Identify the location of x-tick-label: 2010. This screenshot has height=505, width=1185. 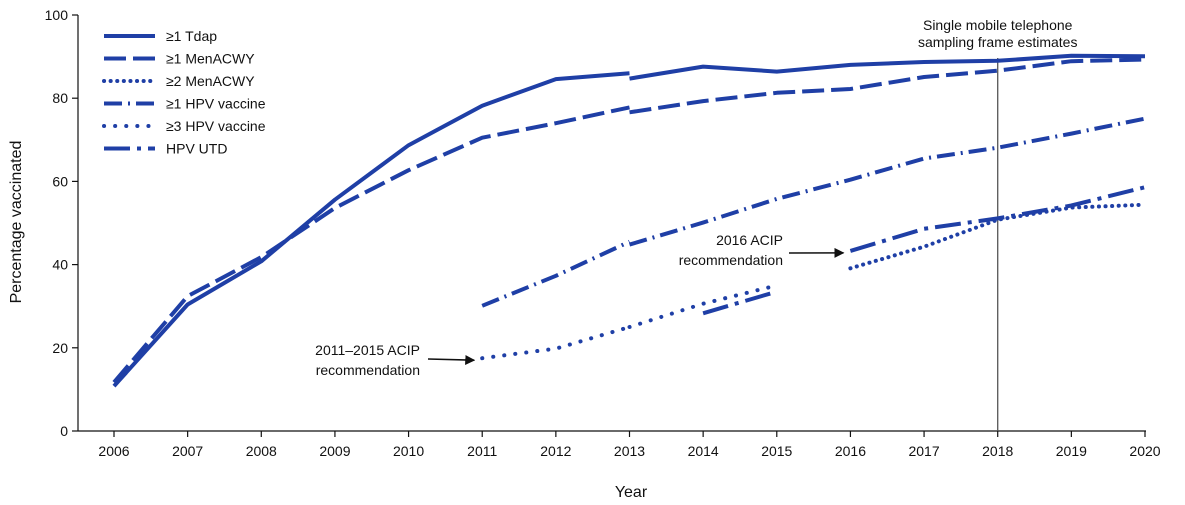
(408, 451).